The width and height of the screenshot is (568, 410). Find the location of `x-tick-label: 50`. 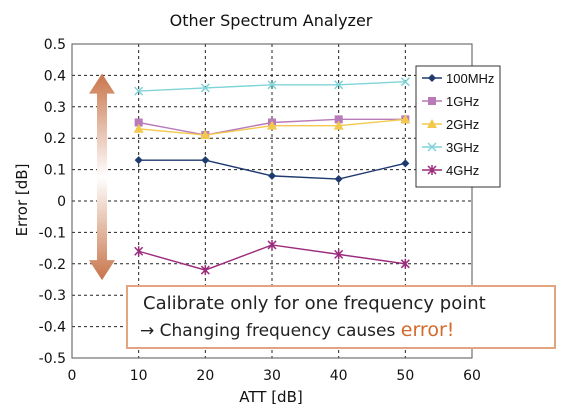

x-tick-label: 50 is located at coordinates (405, 376).